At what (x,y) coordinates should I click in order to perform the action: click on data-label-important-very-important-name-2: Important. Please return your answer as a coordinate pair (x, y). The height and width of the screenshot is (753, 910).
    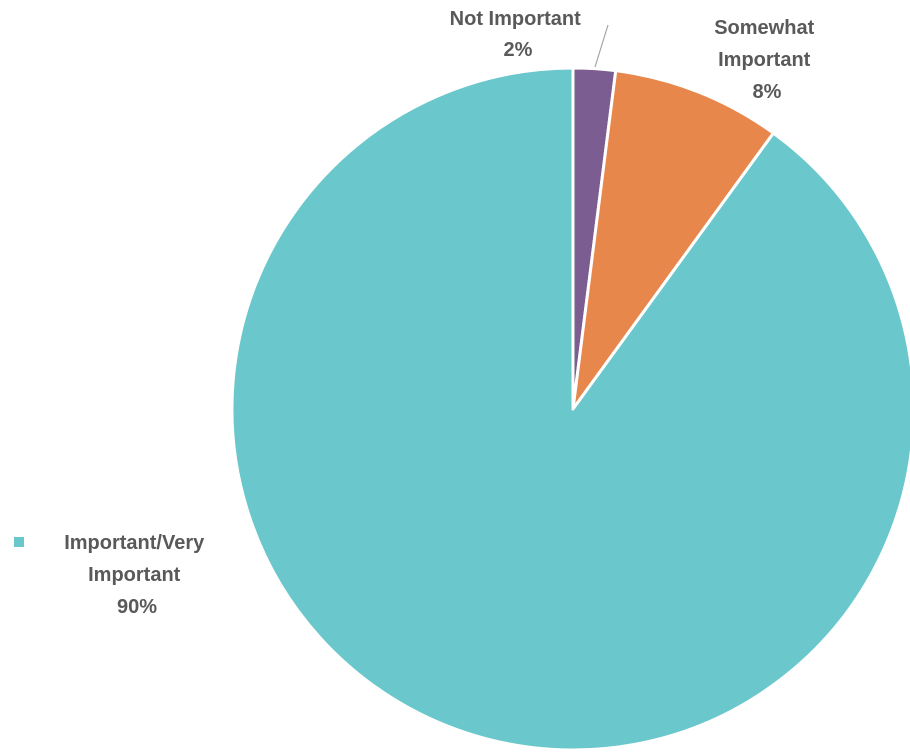
    Looking at the image, I should click on (134, 575).